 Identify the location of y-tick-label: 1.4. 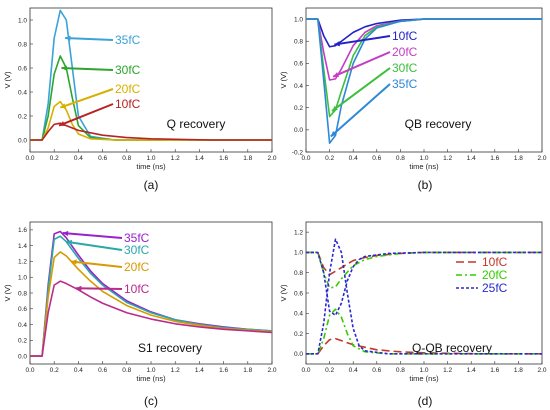
(22, 246).